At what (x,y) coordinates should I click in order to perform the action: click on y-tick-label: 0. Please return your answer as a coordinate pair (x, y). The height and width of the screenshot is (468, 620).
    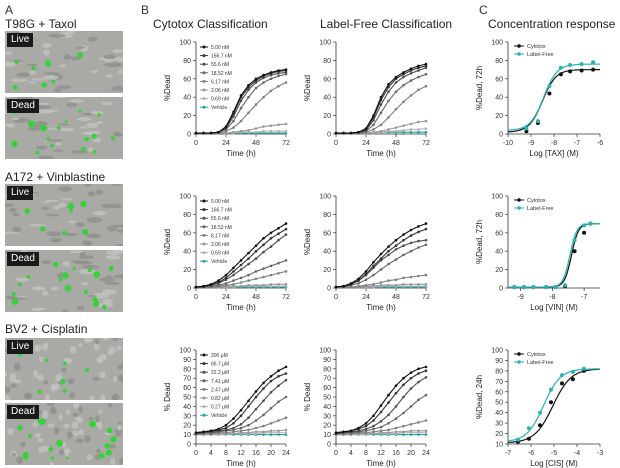
    Looking at the image, I should click on (189, 445).